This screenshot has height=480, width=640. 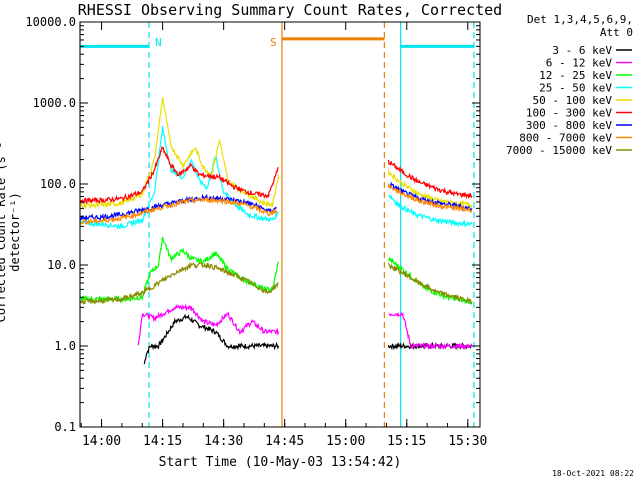 I want to click on x-axis-label: Start Time (10-May-03 13:54:42), so click(x=280, y=462).